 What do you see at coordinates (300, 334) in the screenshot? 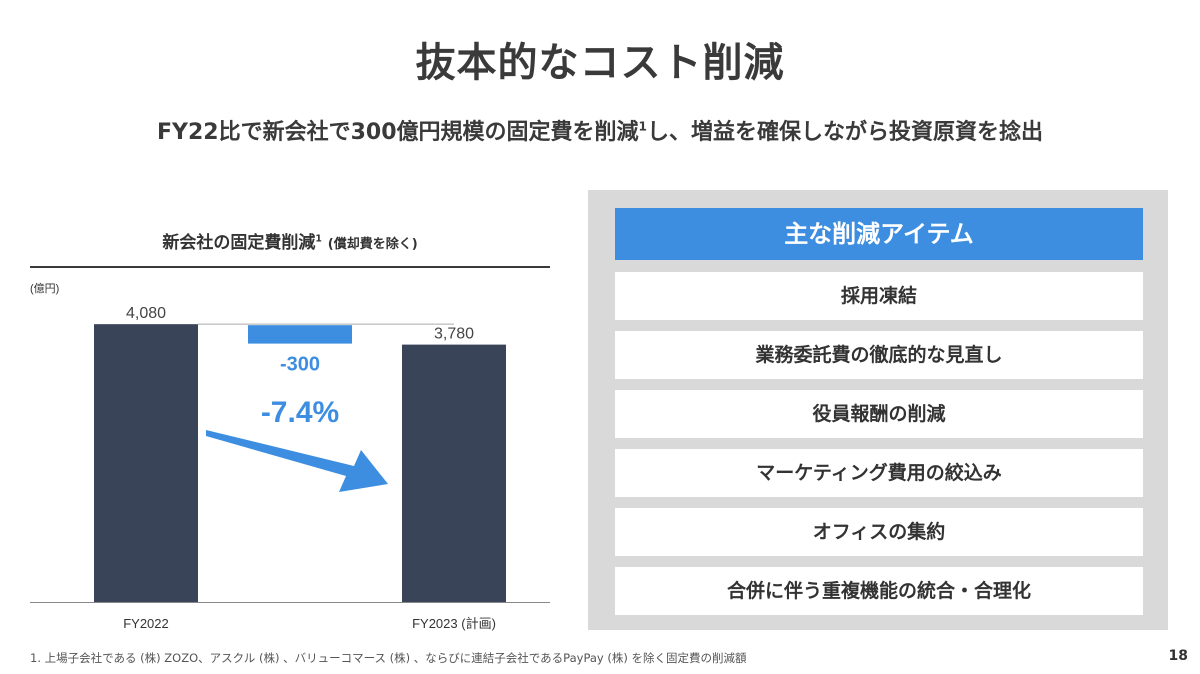
I see `bar-difference` at bounding box center [300, 334].